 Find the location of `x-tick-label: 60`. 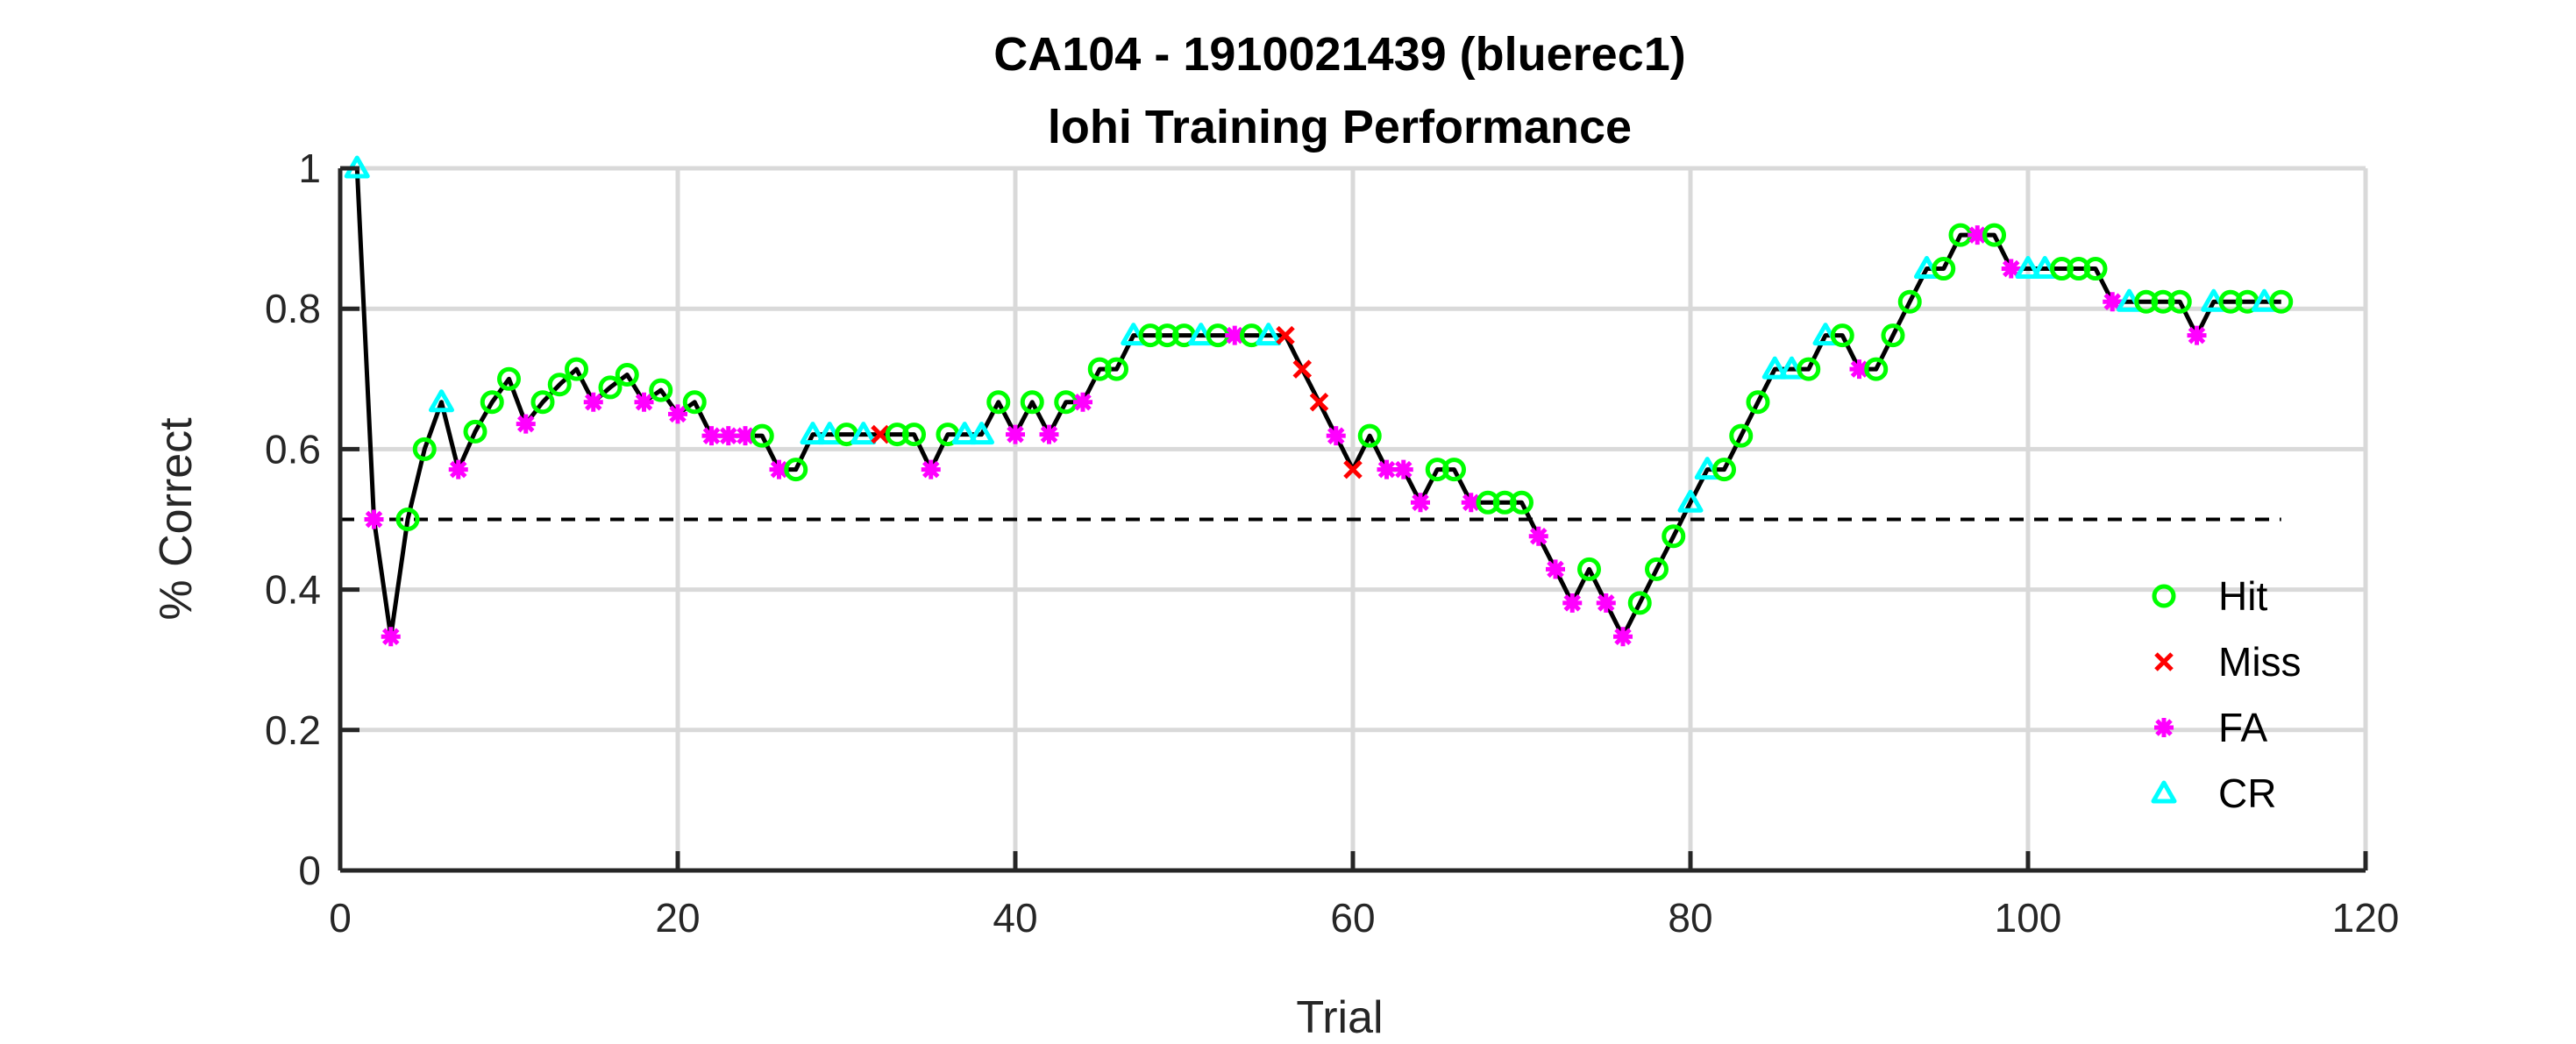

x-tick-label: 60 is located at coordinates (1352, 918).